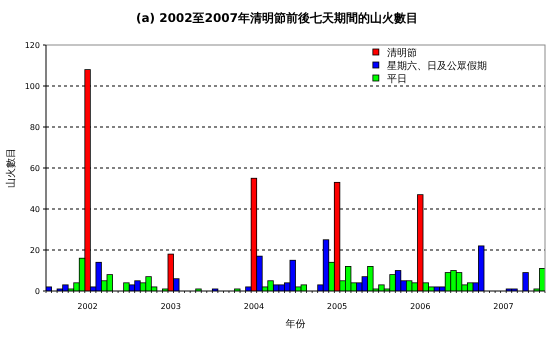 This screenshot has width=554, height=340. What do you see at coordinates (35, 250) in the screenshot?
I see `y-tick-label: 20` at bounding box center [35, 250].